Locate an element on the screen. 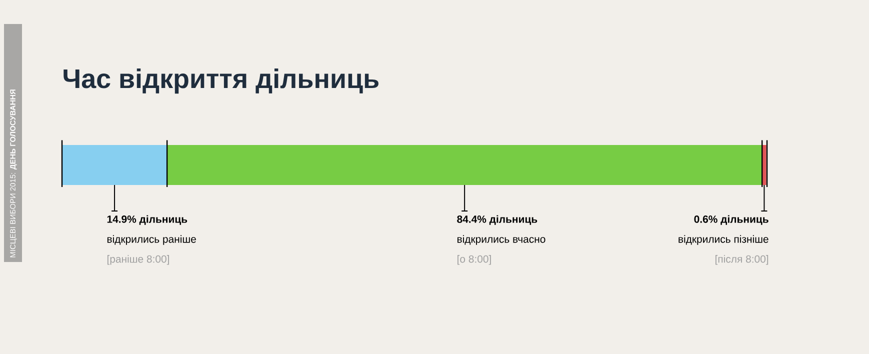 The height and width of the screenshot is (354, 869). data-label: 14.9% дільниць is located at coordinates (147, 220).